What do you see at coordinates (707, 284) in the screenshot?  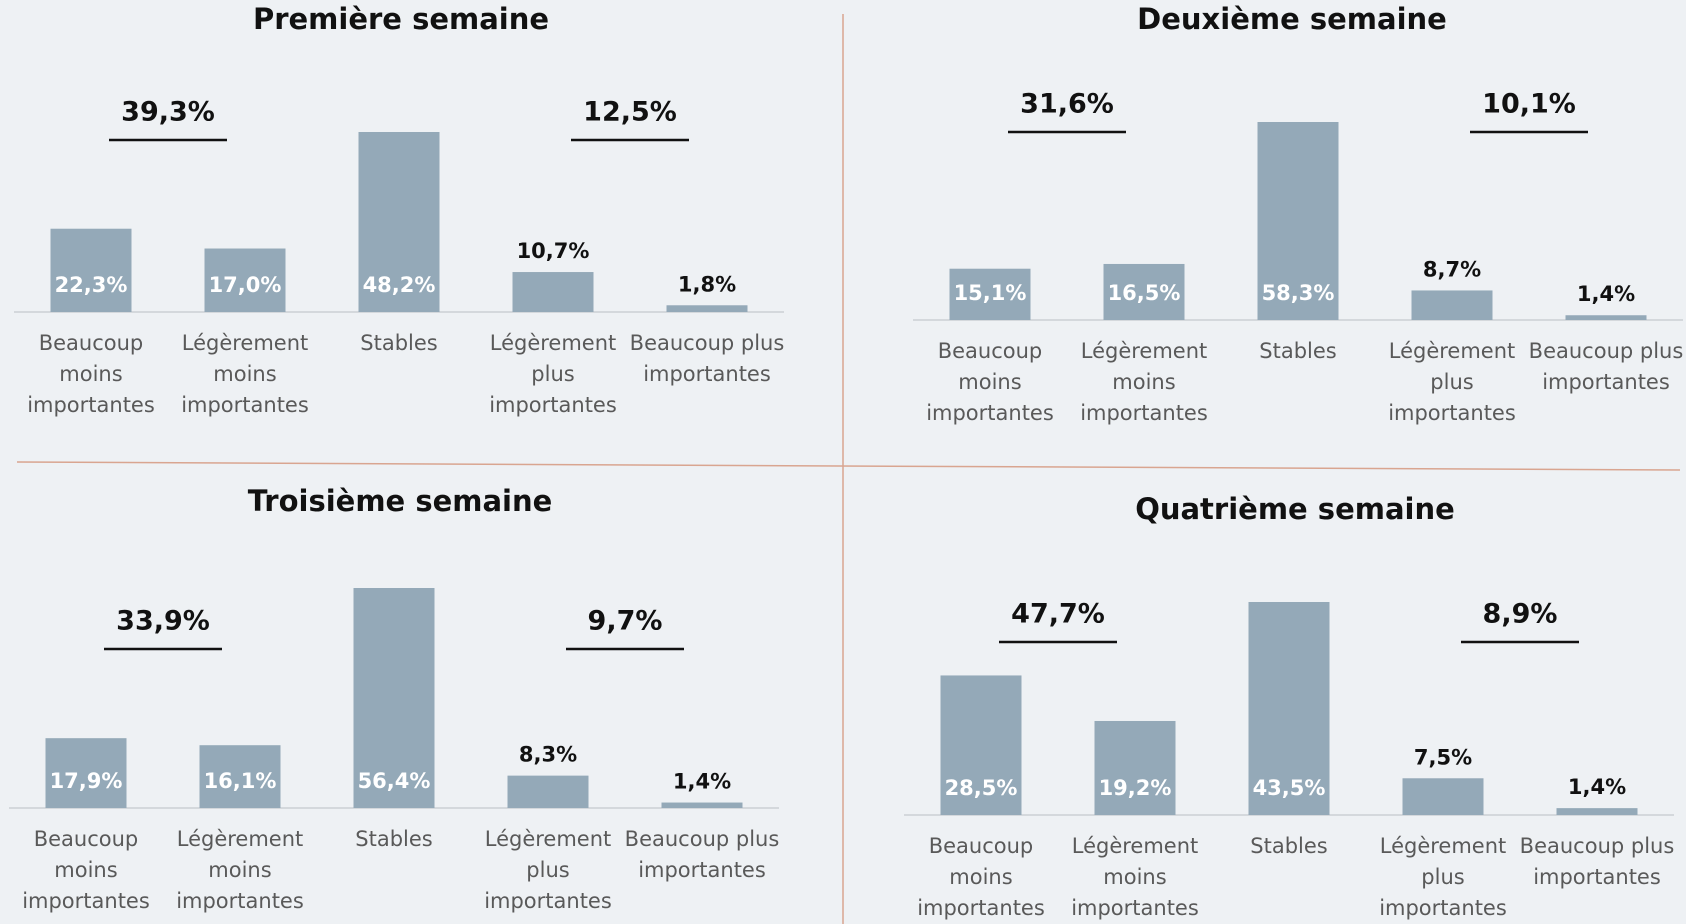 I see `value-label: 1,8%` at bounding box center [707, 284].